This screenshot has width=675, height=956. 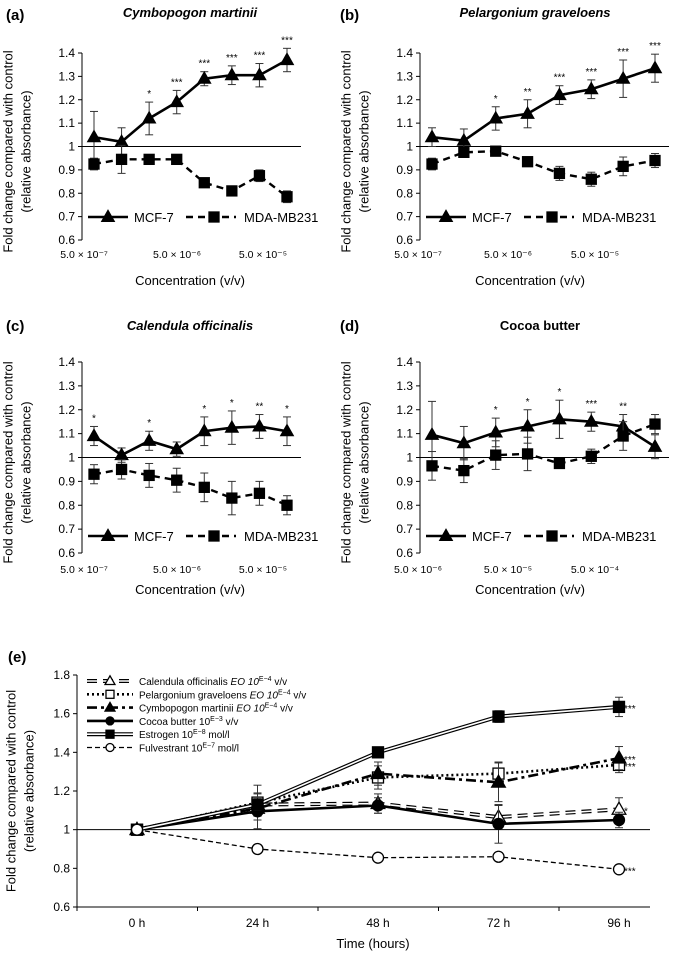 What do you see at coordinates (66, 410) in the screenshot?
I see `y-tick-label: 1.2` at bounding box center [66, 410].